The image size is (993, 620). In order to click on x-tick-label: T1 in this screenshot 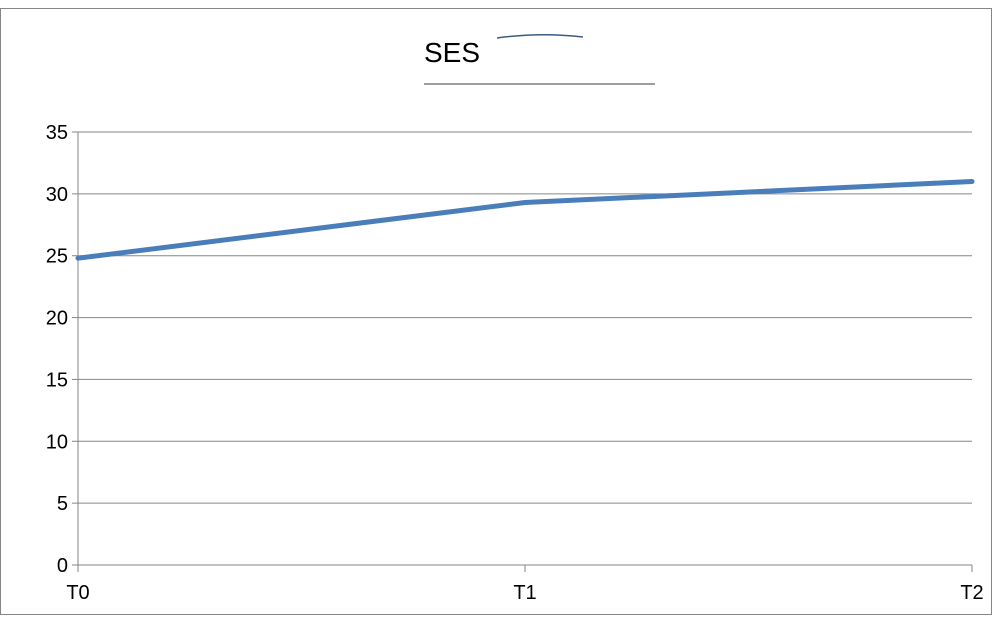, I will do `click(524, 593)`.